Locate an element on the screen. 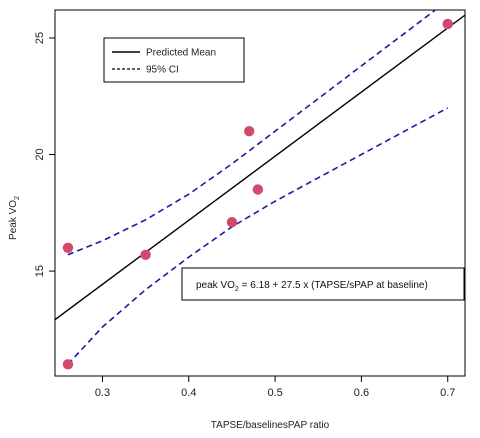  equation-box is located at coordinates (323, 284).